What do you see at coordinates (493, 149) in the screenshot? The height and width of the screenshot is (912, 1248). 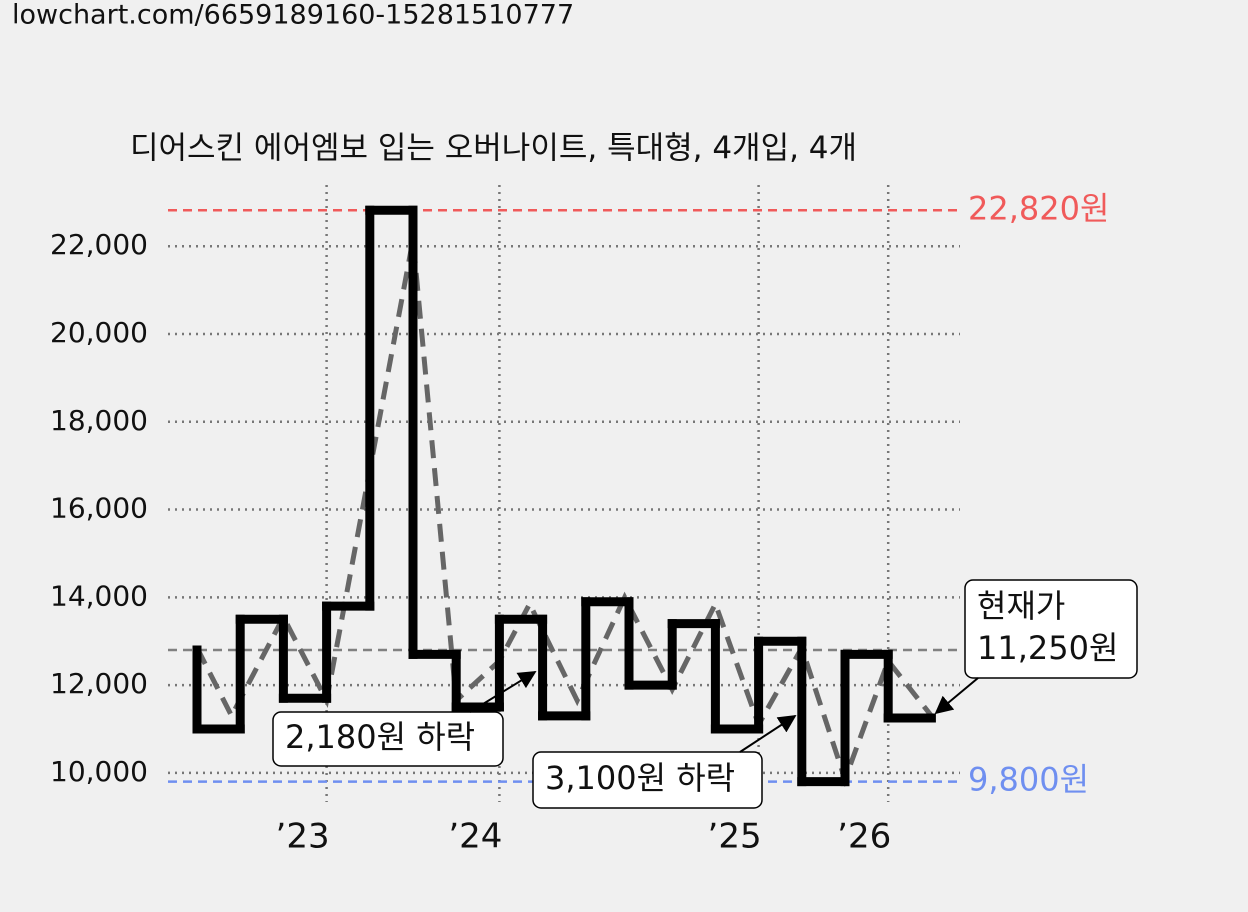 I see `chart-title: 디어스킨 에어엠보 입는 오버나이트, 특대형, 4개입, 4개` at bounding box center [493, 149].